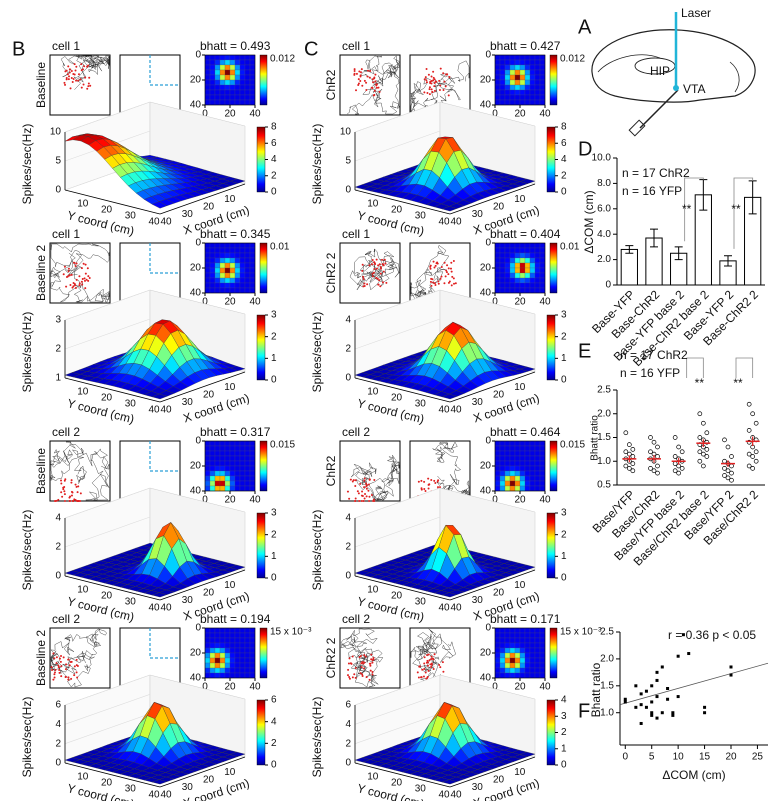 This screenshot has width=774, height=801. What do you see at coordinates (356, 234) in the screenshot?
I see `cell-label: cell 1` at bounding box center [356, 234].